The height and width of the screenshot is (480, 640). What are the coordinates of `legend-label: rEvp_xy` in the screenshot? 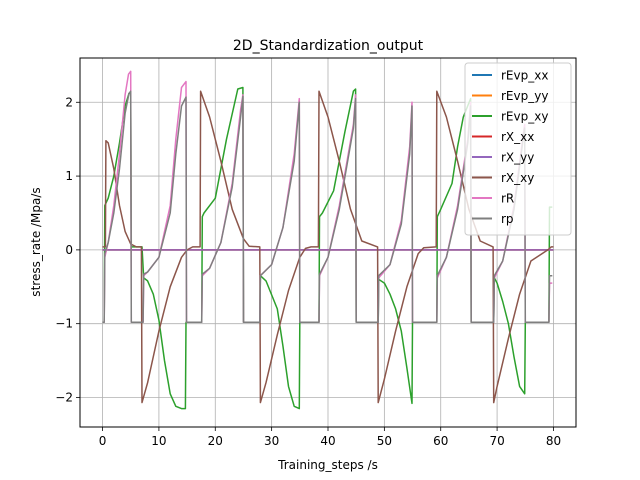 It's located at (524, 117).